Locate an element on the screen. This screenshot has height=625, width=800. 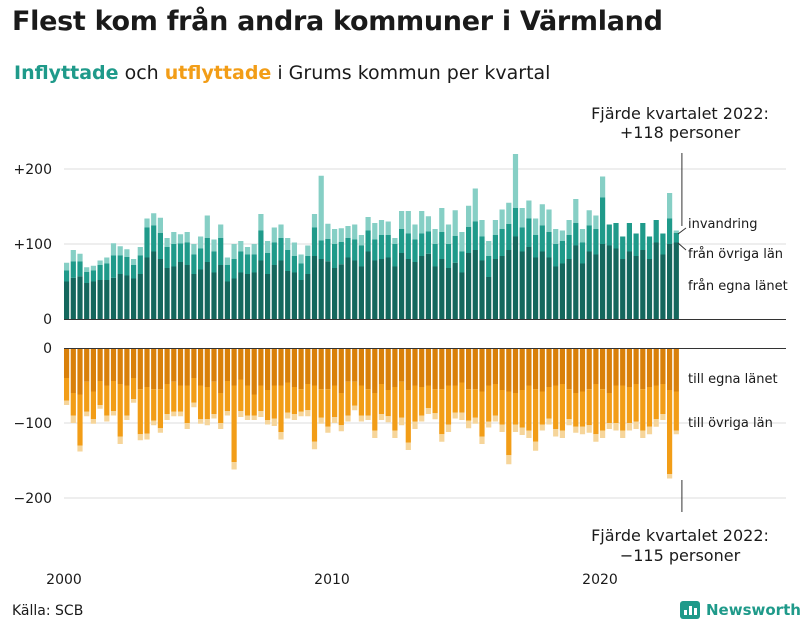
annotation-bottom-line1: Fjärde kvartalet 2022: is located at coordinates (680, 535).